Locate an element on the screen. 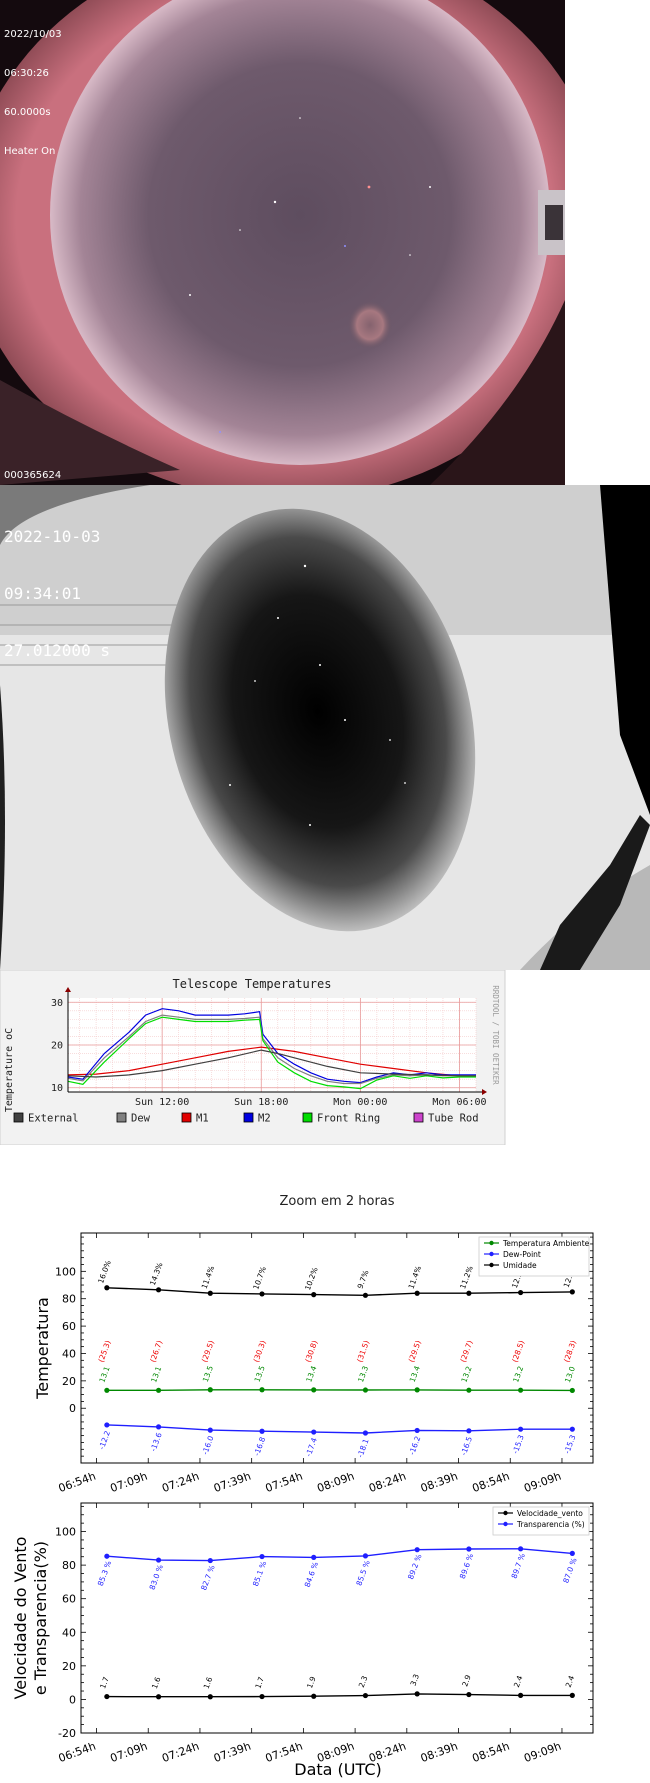  data-label: 13.5 is located at coordinates (260, 1373).